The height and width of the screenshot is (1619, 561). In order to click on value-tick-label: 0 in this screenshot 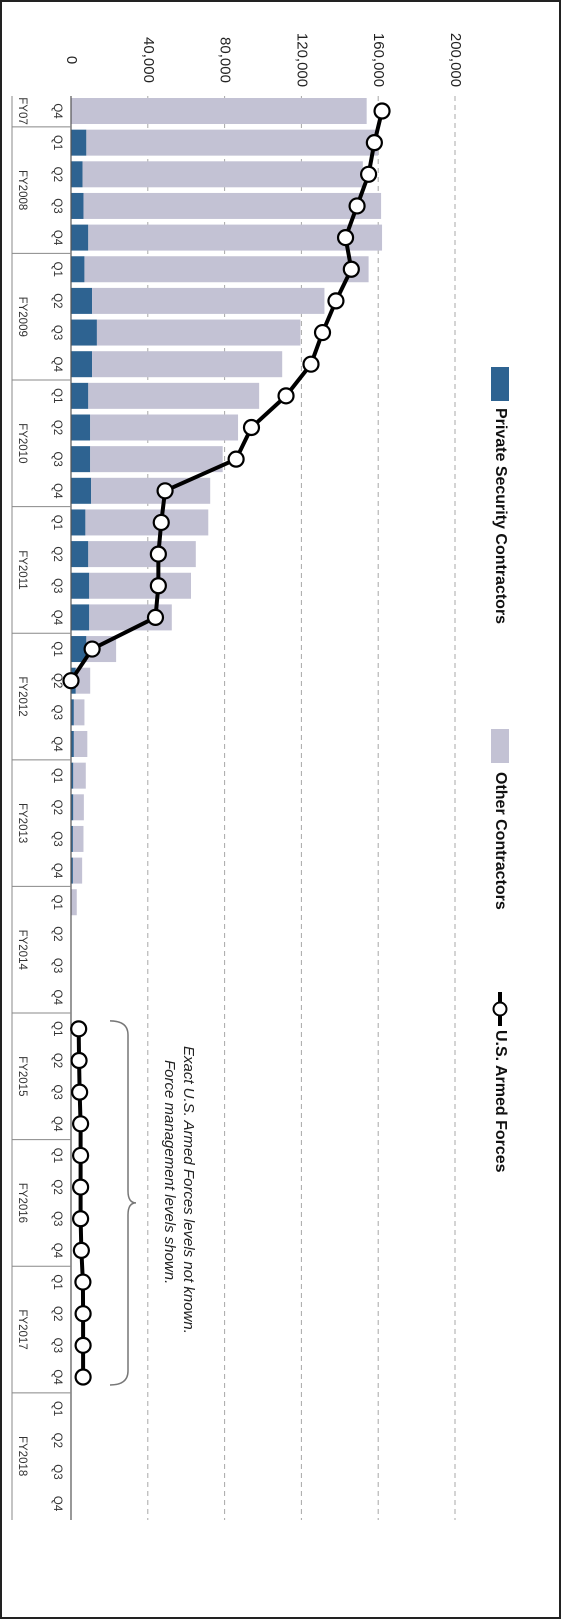, I will do `click(71, 60)`.